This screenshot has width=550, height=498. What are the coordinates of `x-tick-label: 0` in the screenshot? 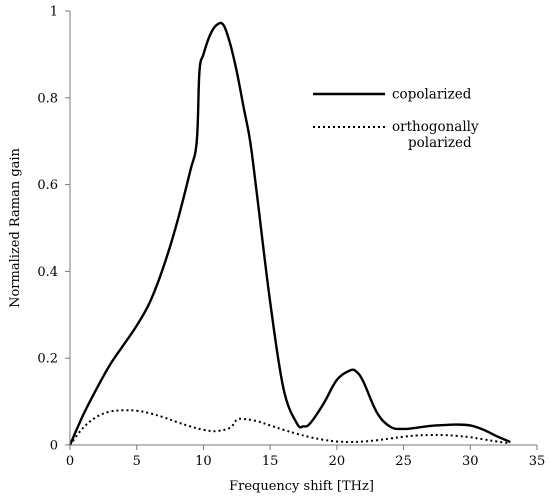 It's located at (70, 461).